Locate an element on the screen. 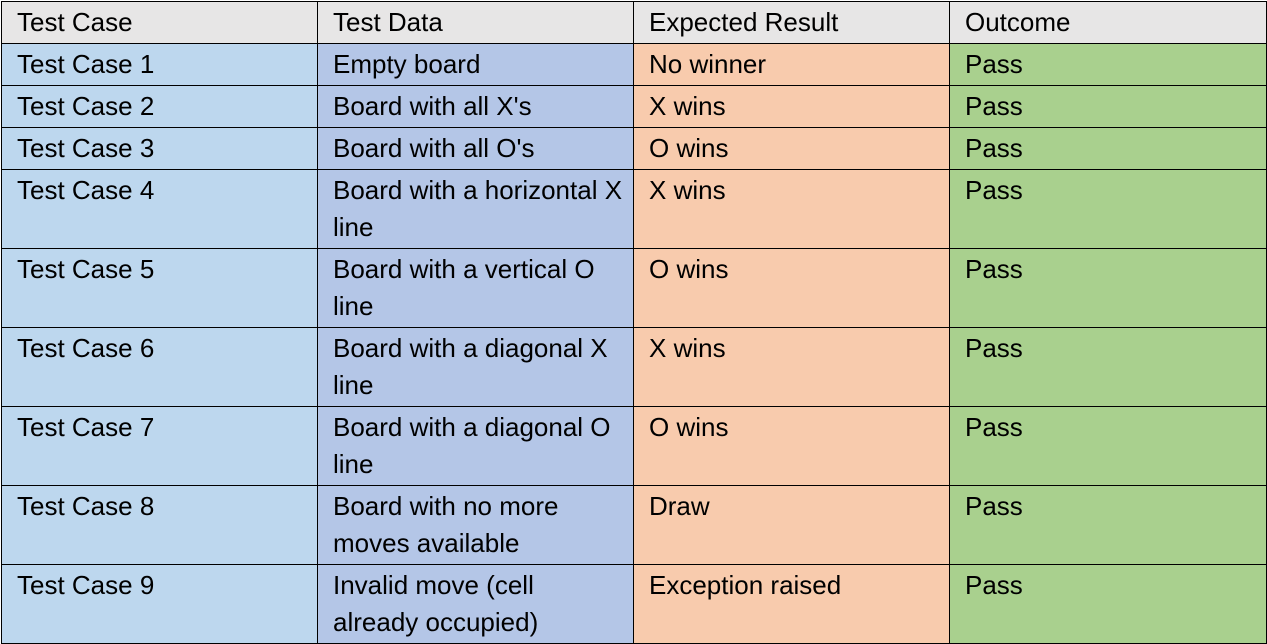 The width and height of the screenshot is (1267, 644). test-data-cell: Board with all O's is located at coordinates (475, 148).